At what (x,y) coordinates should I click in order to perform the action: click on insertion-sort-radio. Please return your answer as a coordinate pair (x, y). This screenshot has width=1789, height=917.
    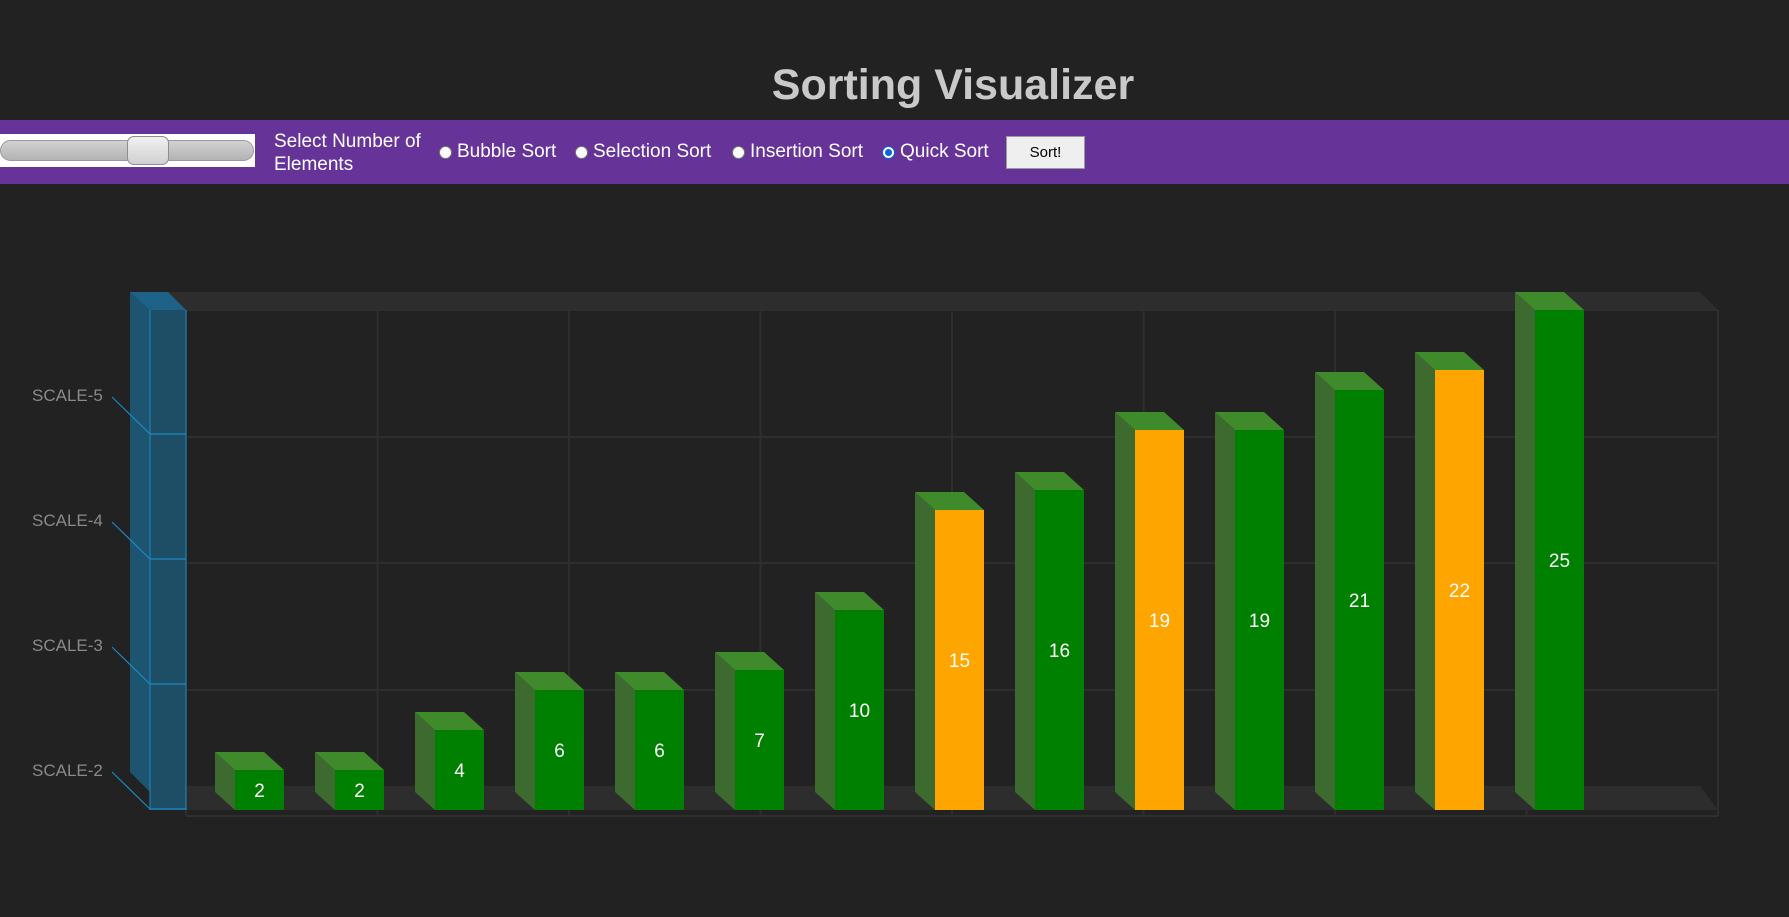
    Looking at the image, I should click on (738, 152).